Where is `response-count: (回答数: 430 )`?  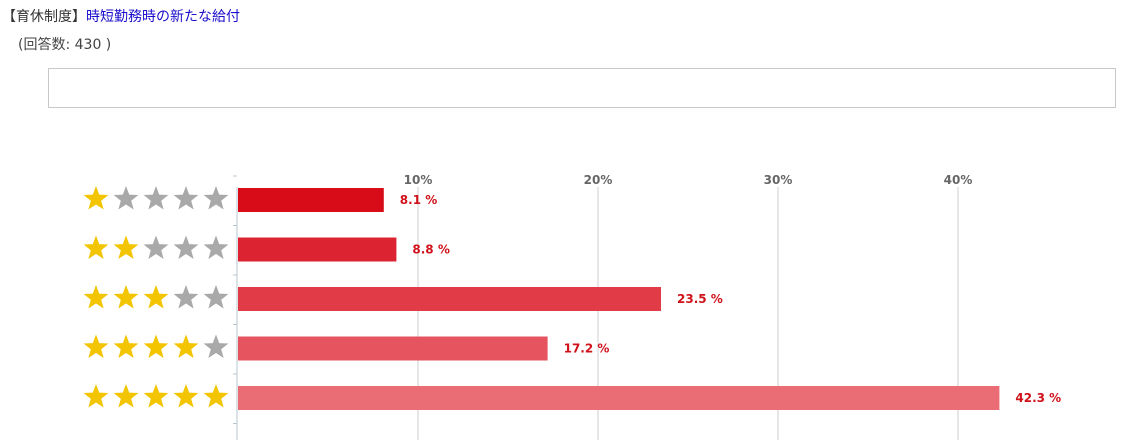 response-count: (回答数: 430 ) is located at coordinates (65, 45).